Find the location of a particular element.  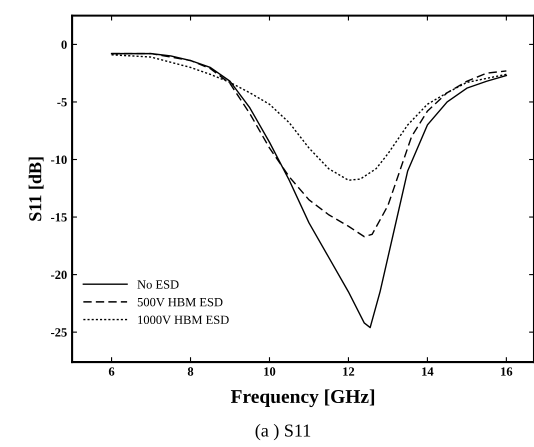

y-tick-label: -25 is located at coordinates (59, 332).